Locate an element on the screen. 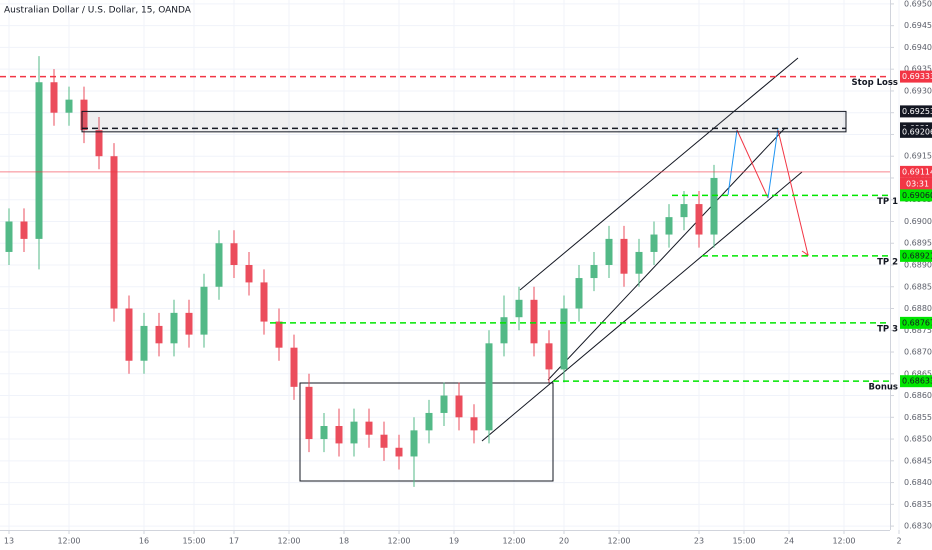  countdown-badge is located at coordinates (916, 183).